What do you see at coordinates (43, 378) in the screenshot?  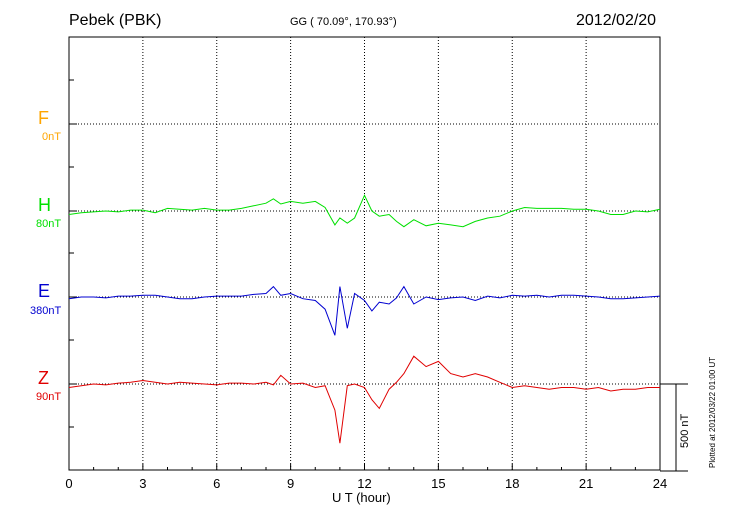 I see `component-label-Z: Z` at bounding box center [43, 378].